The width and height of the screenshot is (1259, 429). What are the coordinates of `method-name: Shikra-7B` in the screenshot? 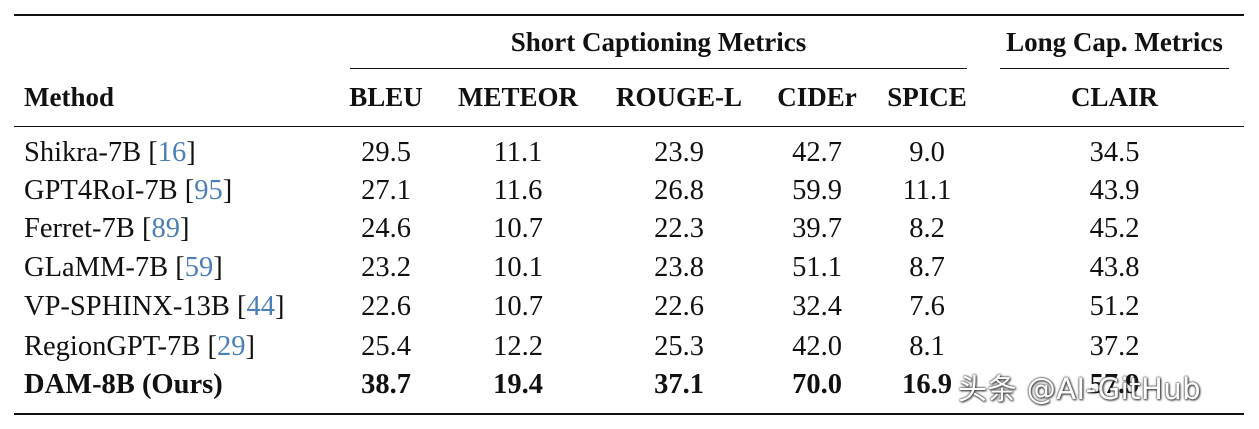 It's located at (83, 152).